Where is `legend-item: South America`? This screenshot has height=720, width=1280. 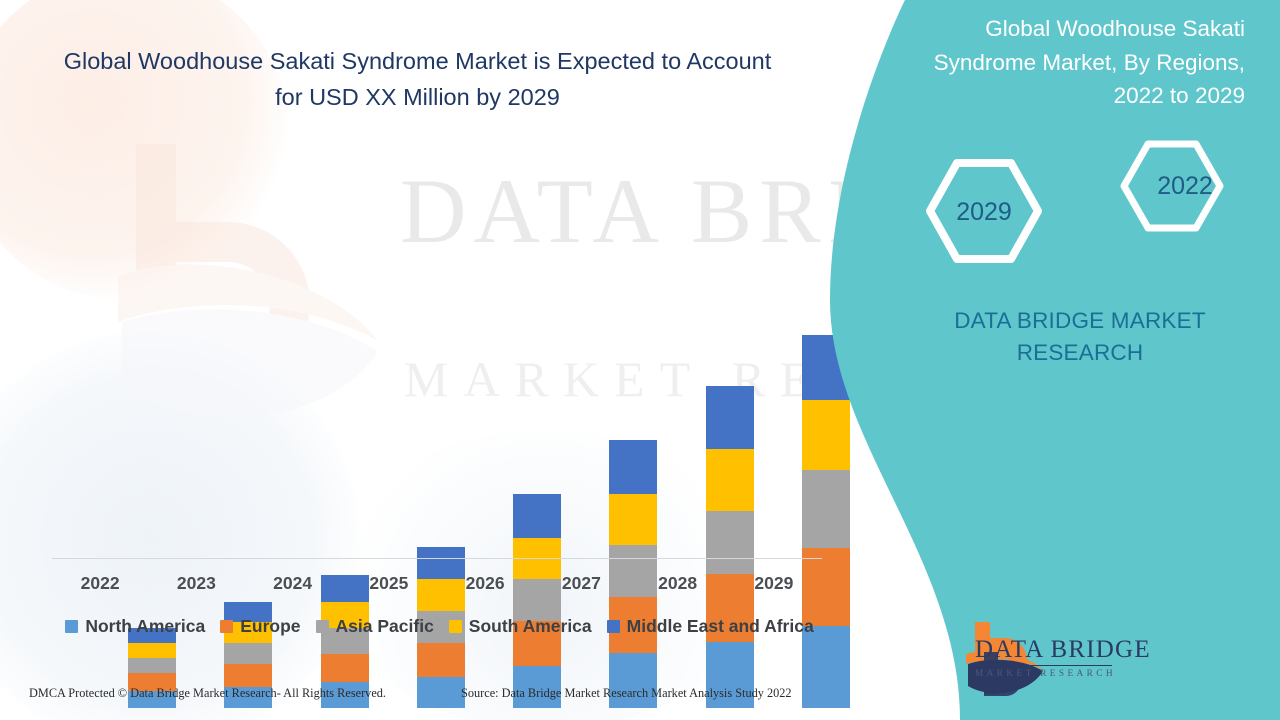
legend-item: South America is located at coordinates (520, 626).